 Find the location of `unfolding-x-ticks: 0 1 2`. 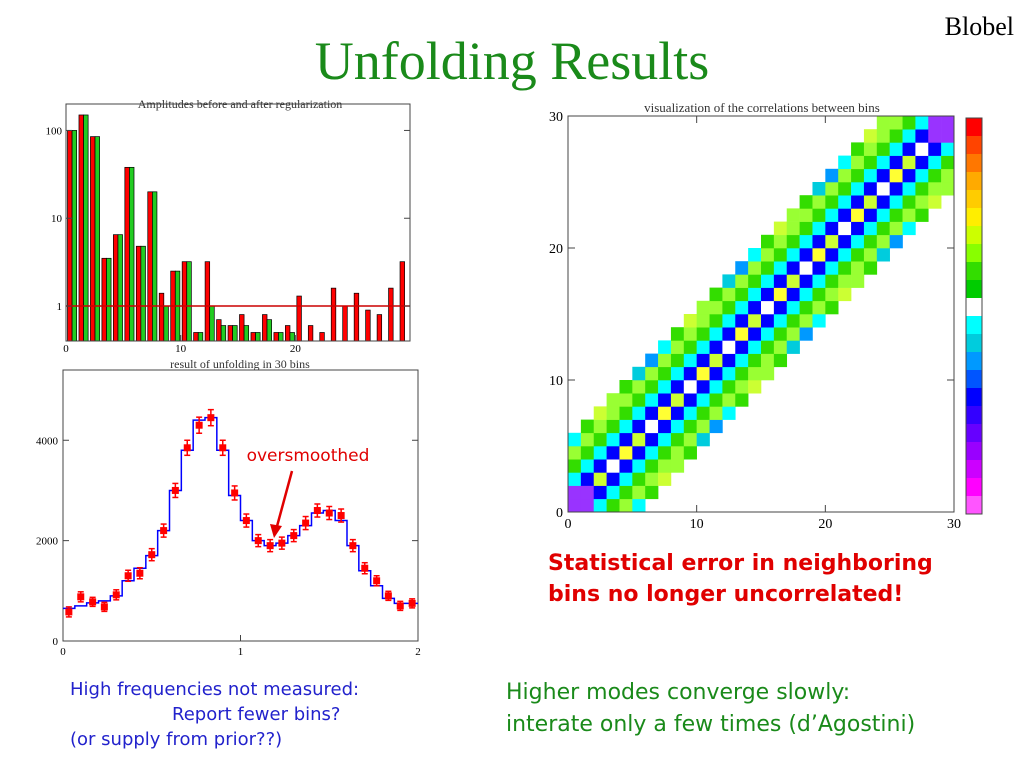

unfolding-x-ticks: 0 1 2 is located at coordinates (240, 646).